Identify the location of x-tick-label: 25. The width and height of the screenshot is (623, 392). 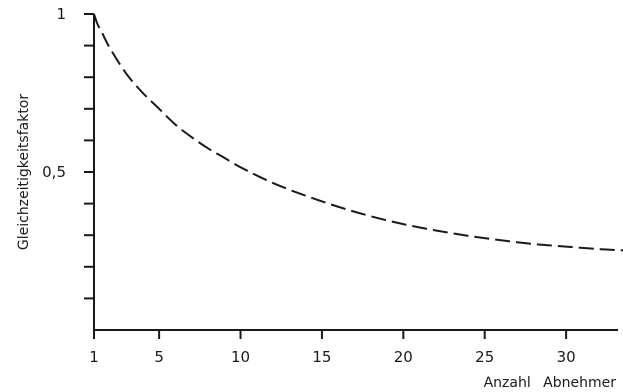
(484, 357).